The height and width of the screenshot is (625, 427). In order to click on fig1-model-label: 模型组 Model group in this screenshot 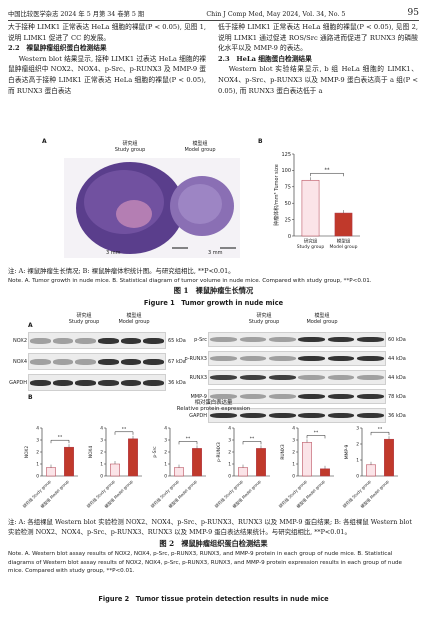, I will do `click(200, 147)`.